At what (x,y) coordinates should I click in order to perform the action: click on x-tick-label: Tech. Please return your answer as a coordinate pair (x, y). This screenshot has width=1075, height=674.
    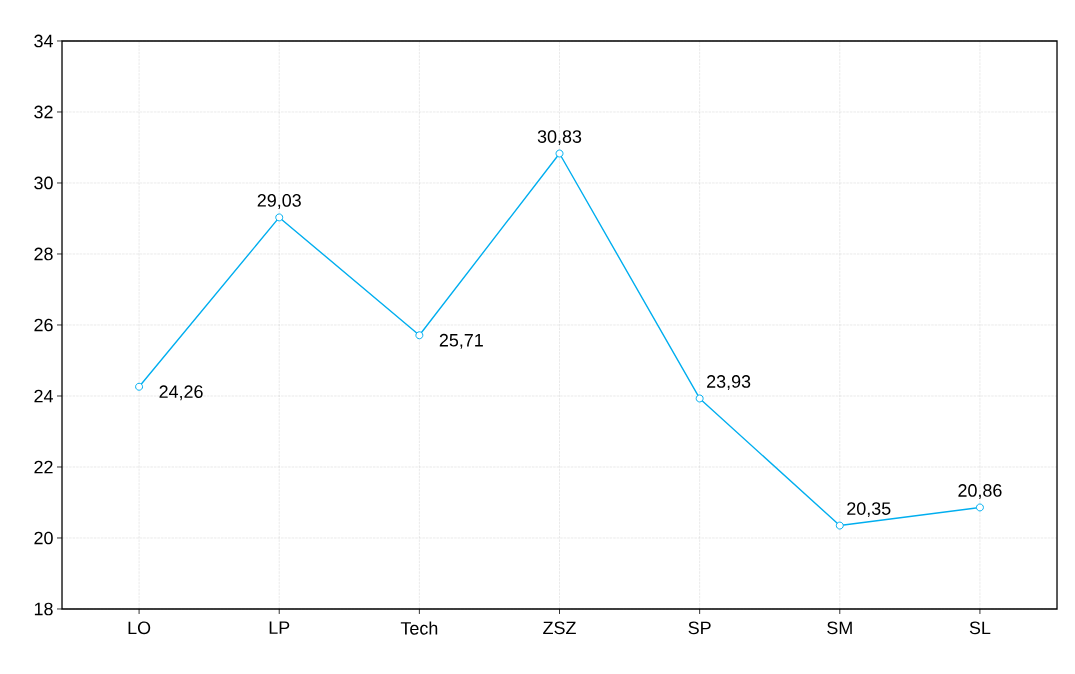
    Looking at the image, I should click on (419, 628).